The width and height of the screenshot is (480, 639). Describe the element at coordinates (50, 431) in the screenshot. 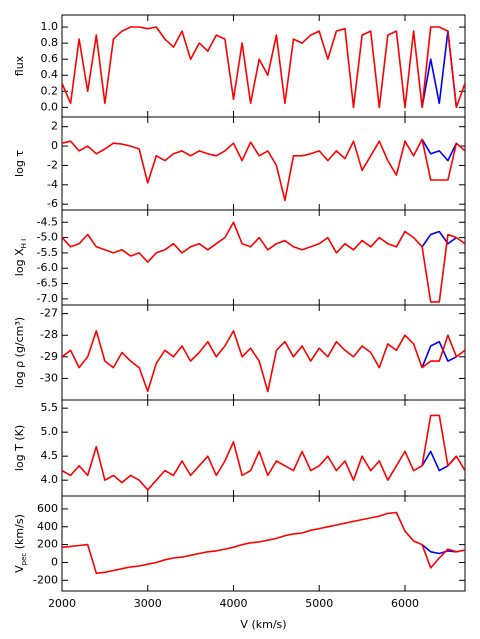

I see `y-tick-label: 5.0` at that location.